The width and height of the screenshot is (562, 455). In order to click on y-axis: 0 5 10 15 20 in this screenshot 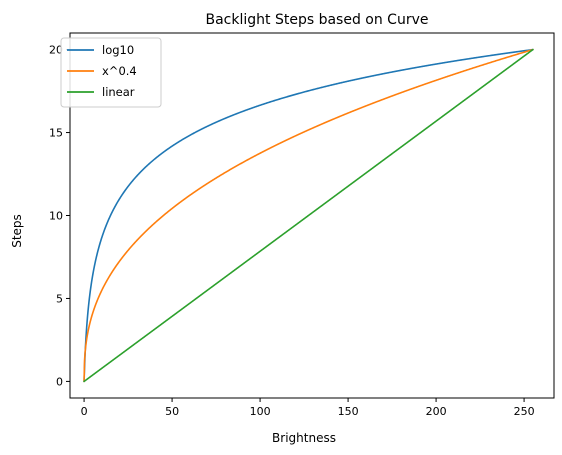, I will do `click(59, 216)`.